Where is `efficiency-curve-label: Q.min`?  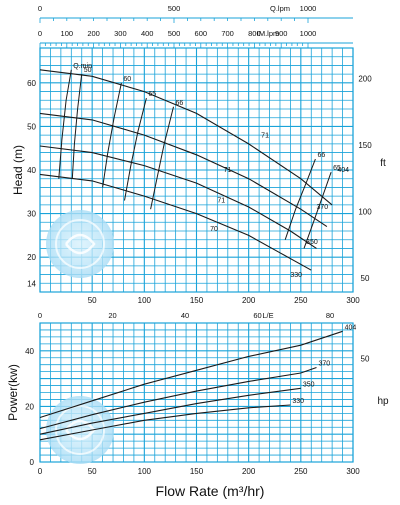 efficiency-curve-label: Q.min is located at coordinates (82, 66).